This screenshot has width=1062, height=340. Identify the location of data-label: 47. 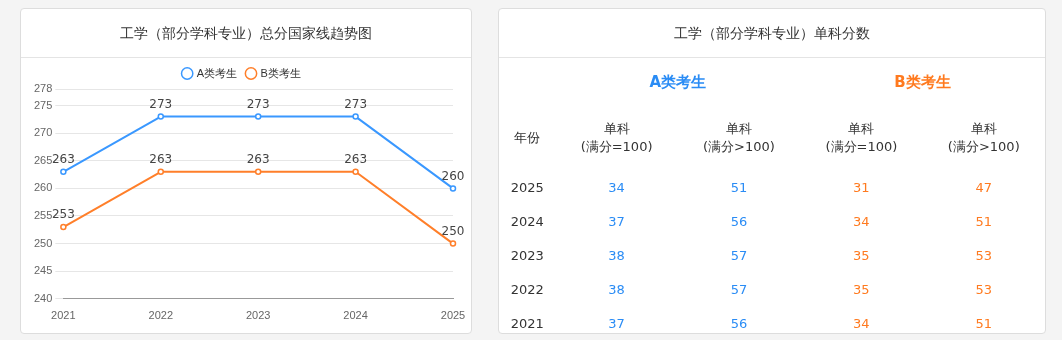
(984, 187).